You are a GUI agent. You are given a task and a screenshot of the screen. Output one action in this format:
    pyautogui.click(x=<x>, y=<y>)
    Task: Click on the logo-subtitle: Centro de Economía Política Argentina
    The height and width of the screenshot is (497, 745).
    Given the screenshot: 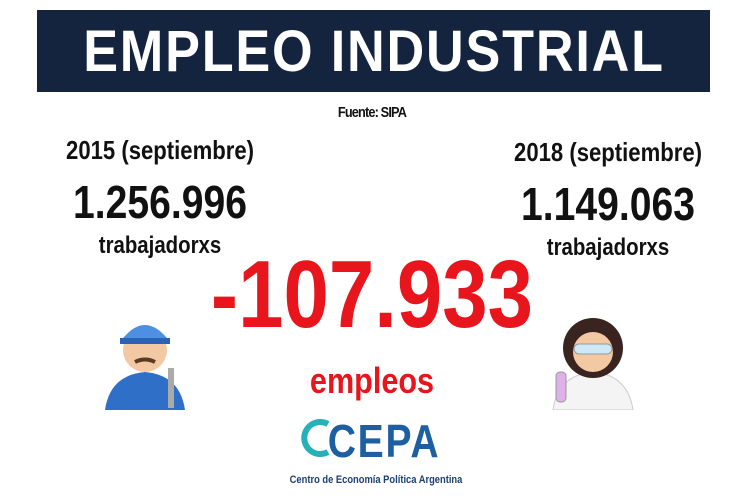 What is the action you would take?
    pyautogui.click(x=376, y=480)
    